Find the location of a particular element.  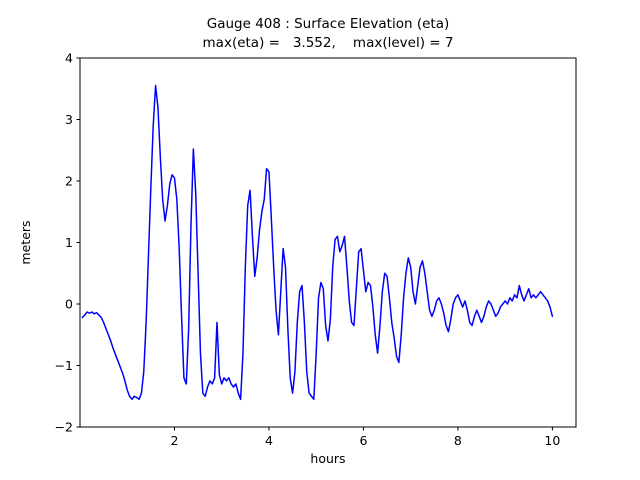

x-tick-label: 8 is located at coordinates (458, 440).